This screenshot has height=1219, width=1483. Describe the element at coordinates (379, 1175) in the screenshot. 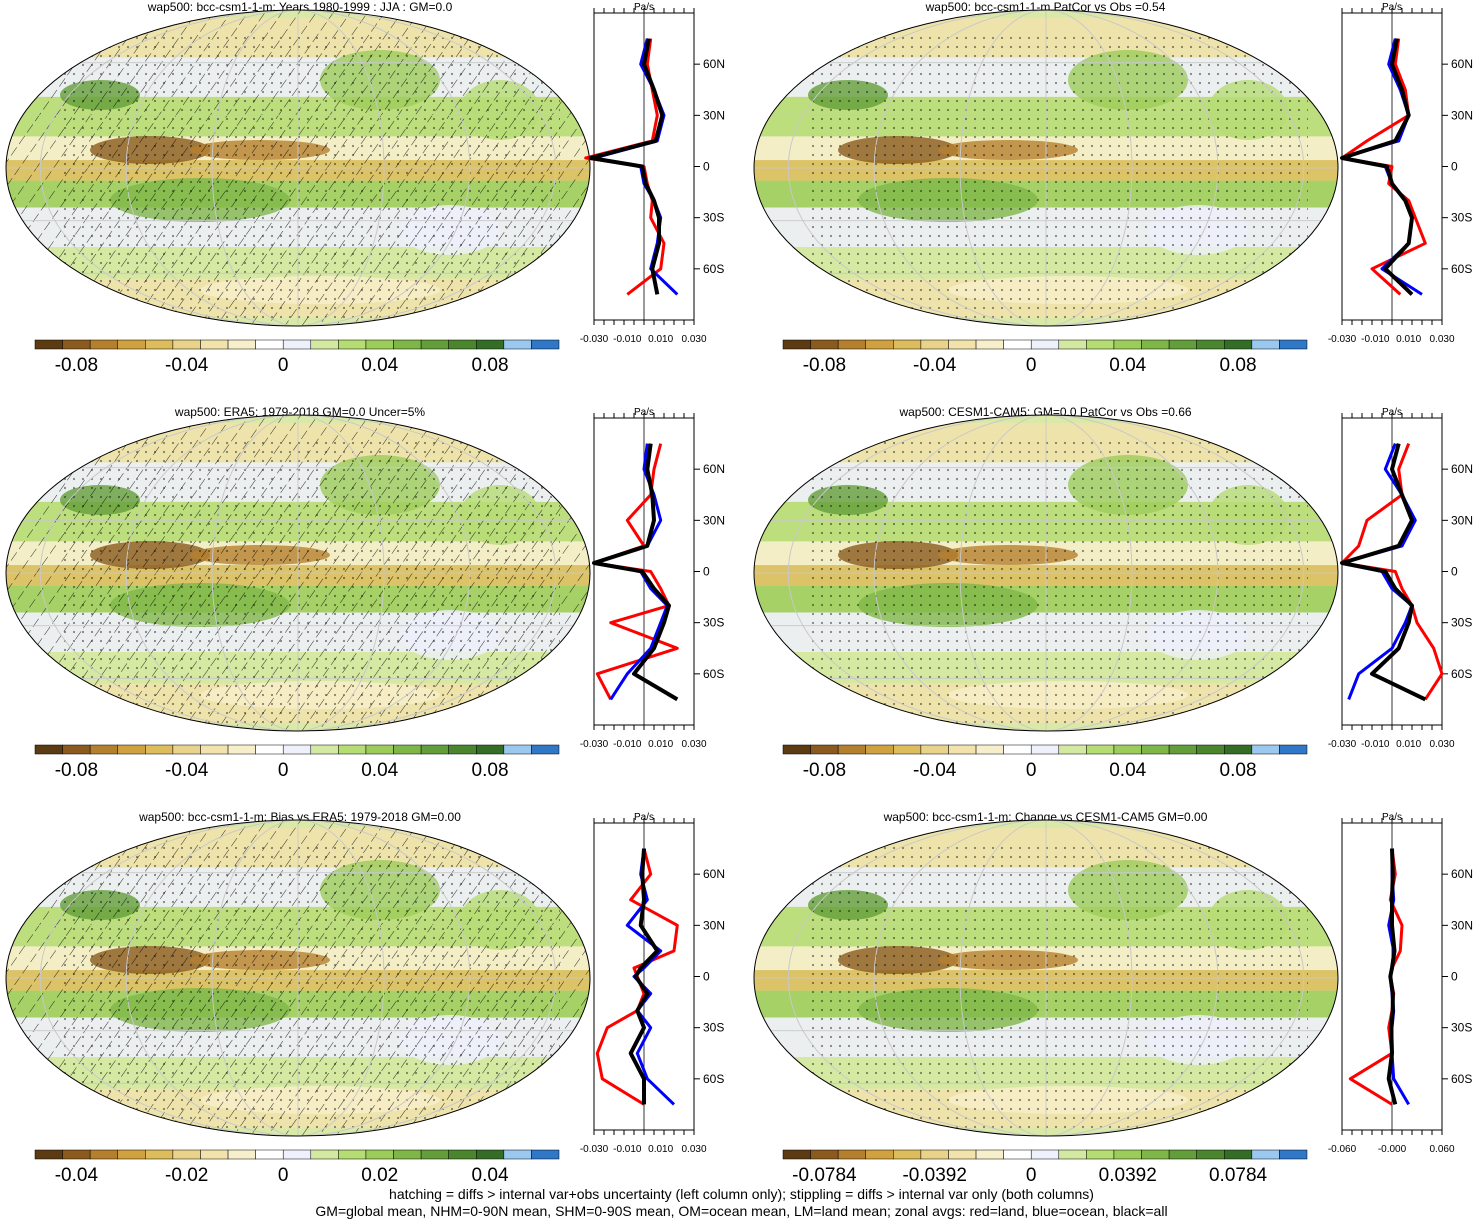

I see `colorbar-label: 0.02` at that location.